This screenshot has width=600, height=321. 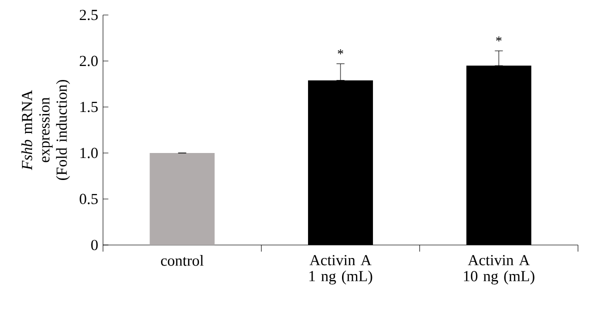 What do you see at coordinates (182, 198) in the screenshot?
I see `bar` at bounding box center [182, 198].